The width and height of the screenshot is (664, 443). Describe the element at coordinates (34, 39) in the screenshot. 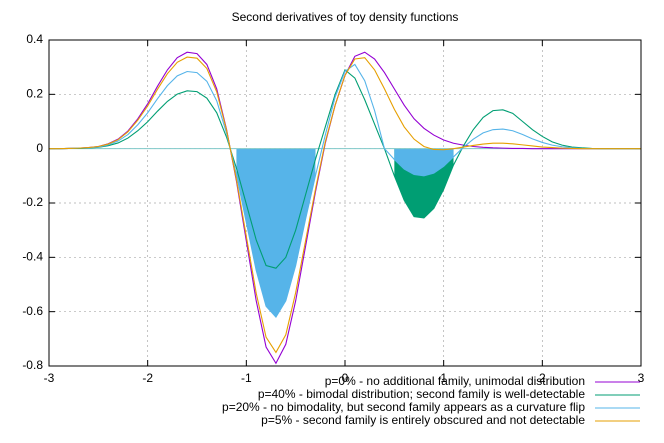

I see `y-tick-label: 0.4` at that location.